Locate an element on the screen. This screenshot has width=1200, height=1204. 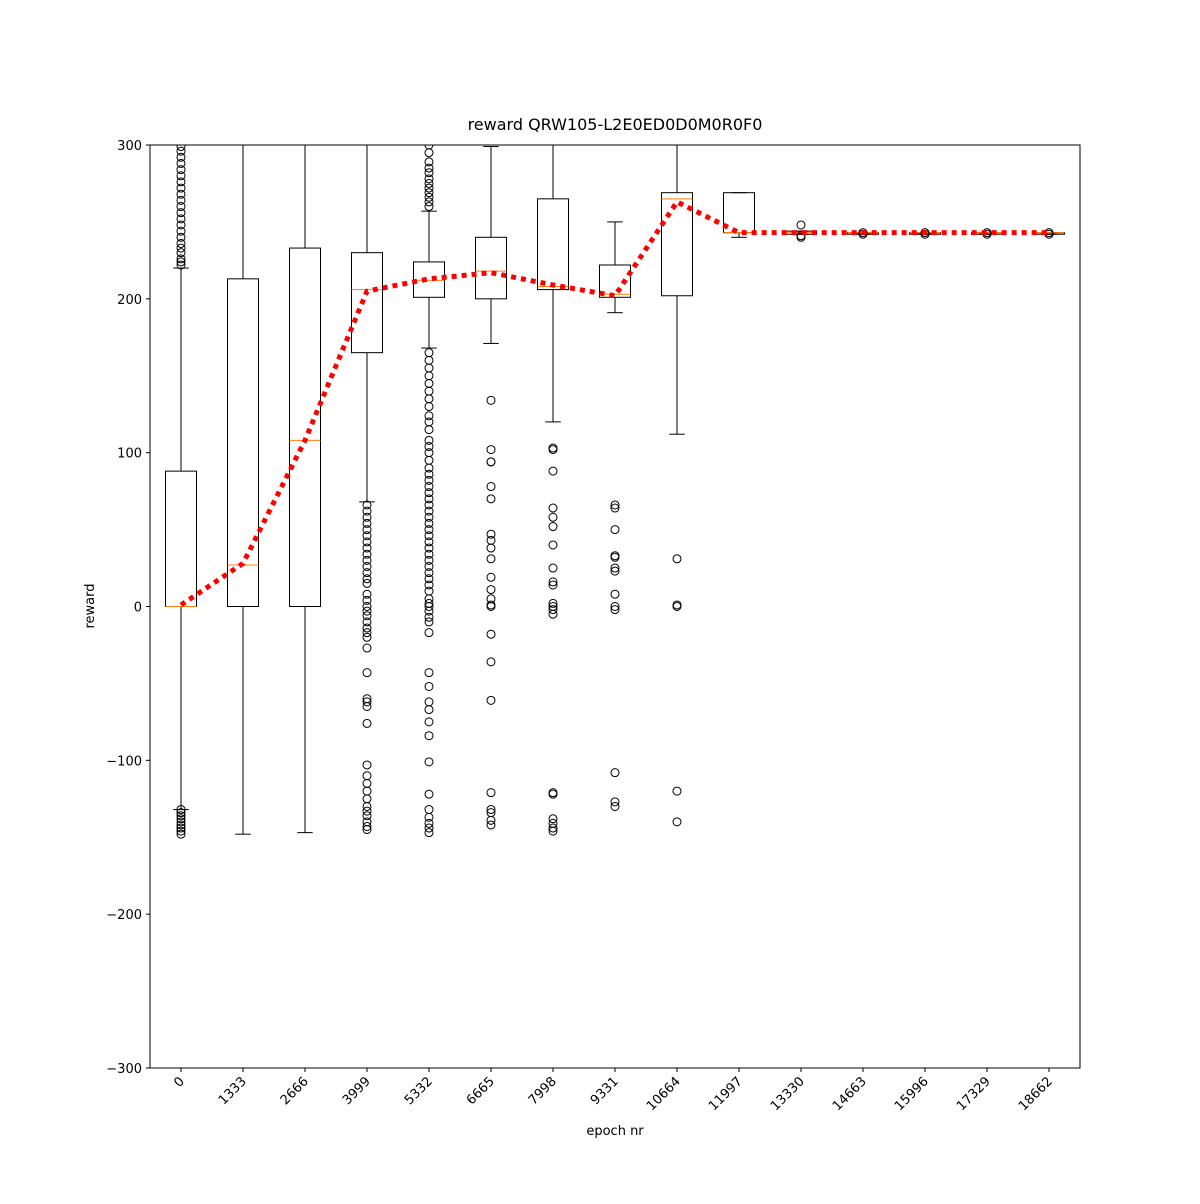
x-axis-label: epoch nr is located at coordinates (615, 1131).